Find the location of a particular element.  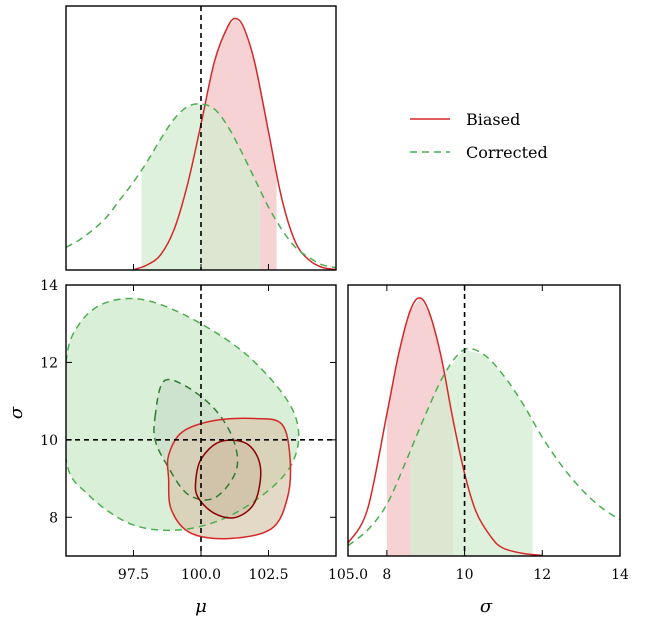

joint-ytick-label-3: 14 is located at coordinates (49, 286).